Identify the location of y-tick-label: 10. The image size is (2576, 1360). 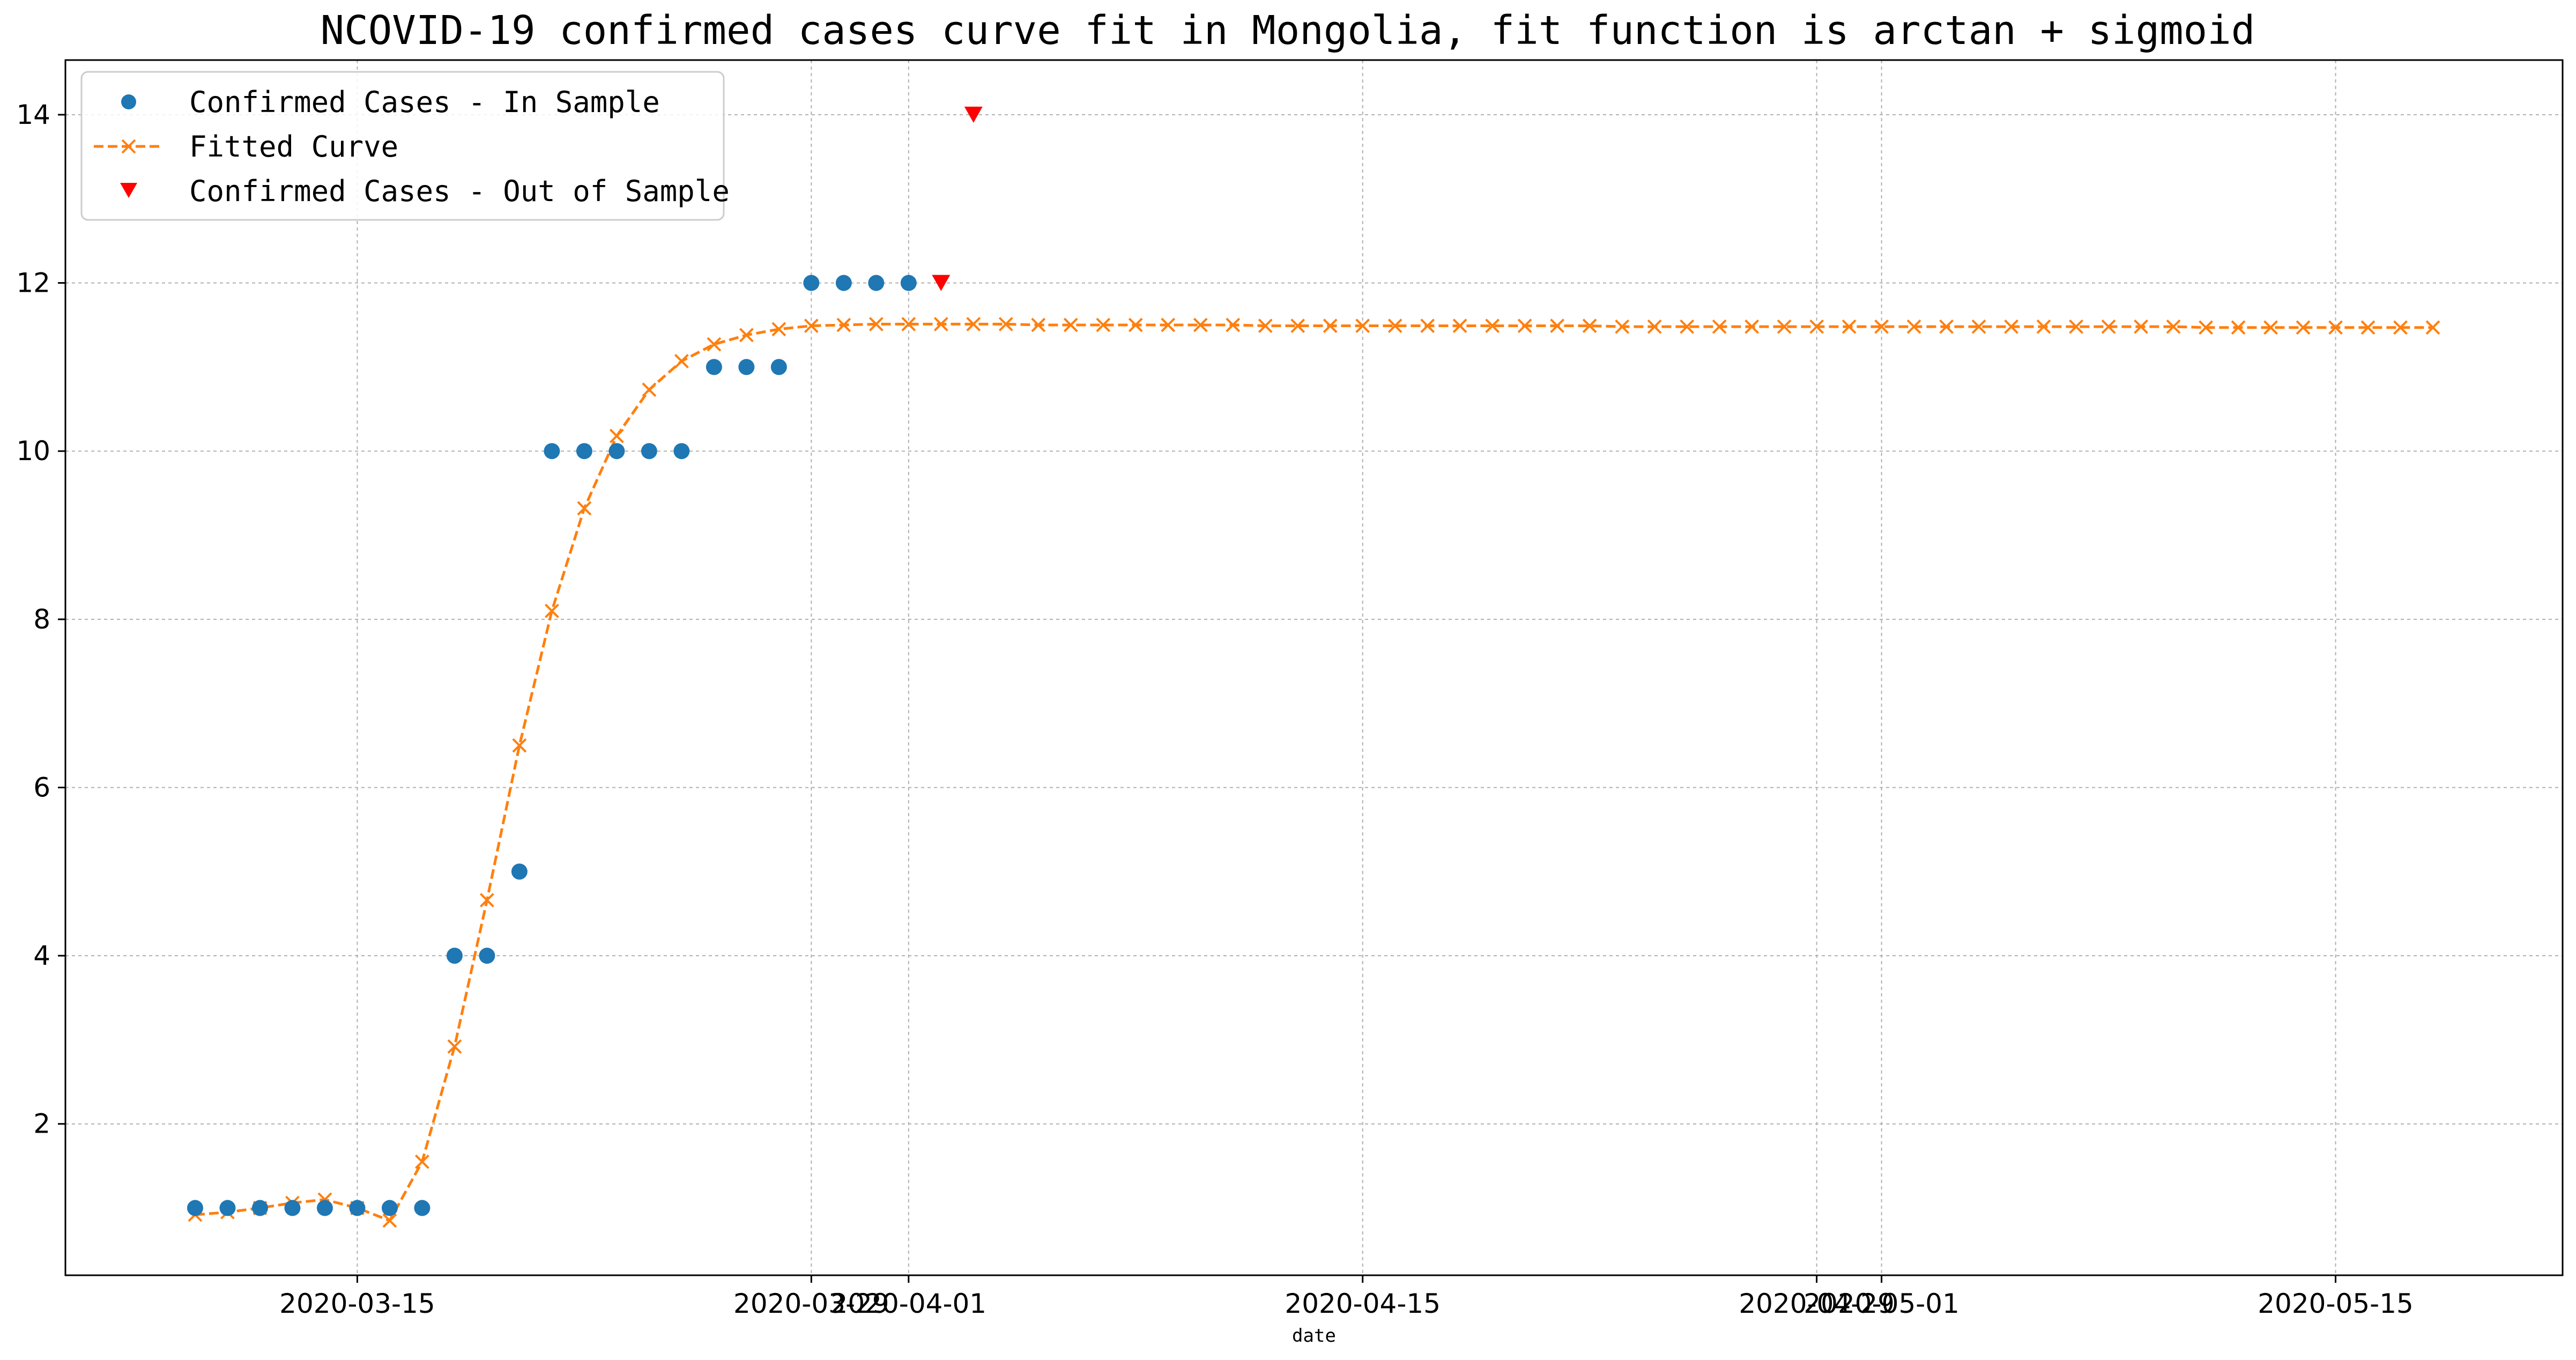
(33, 451).